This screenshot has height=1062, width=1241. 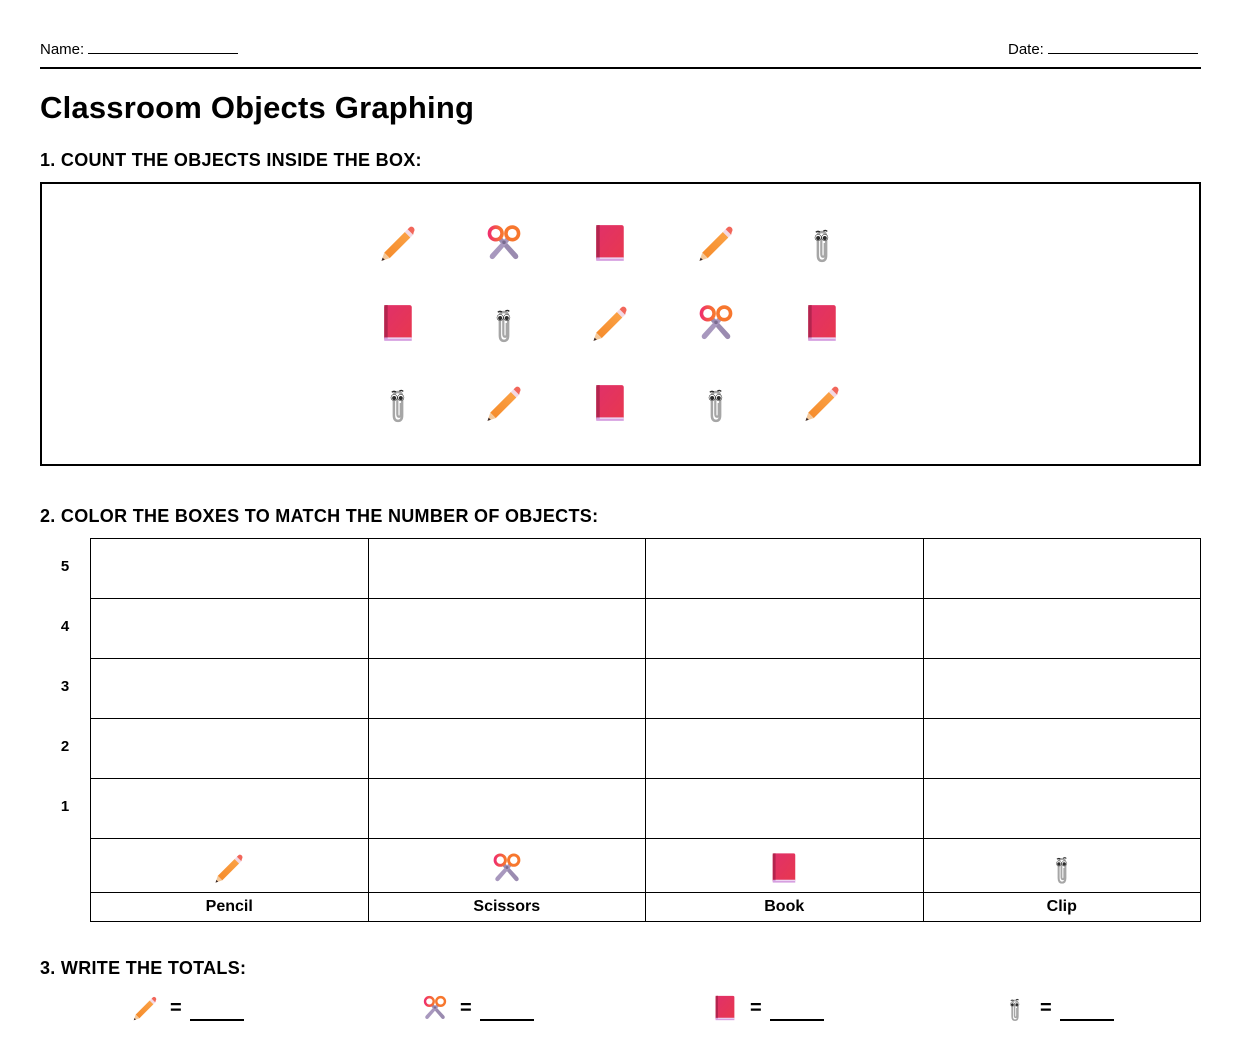 I want to click on total-clip: =, so click(x=1057, y=1008).